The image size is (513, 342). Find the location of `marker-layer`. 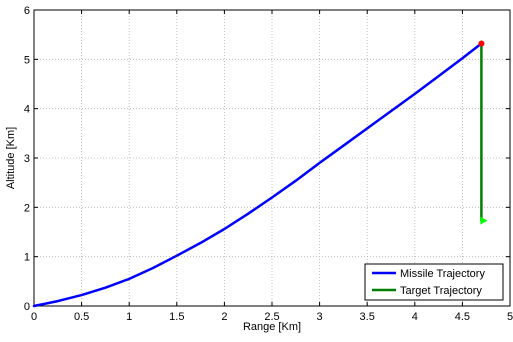

marker-layer is located at coordinates (483, 132).